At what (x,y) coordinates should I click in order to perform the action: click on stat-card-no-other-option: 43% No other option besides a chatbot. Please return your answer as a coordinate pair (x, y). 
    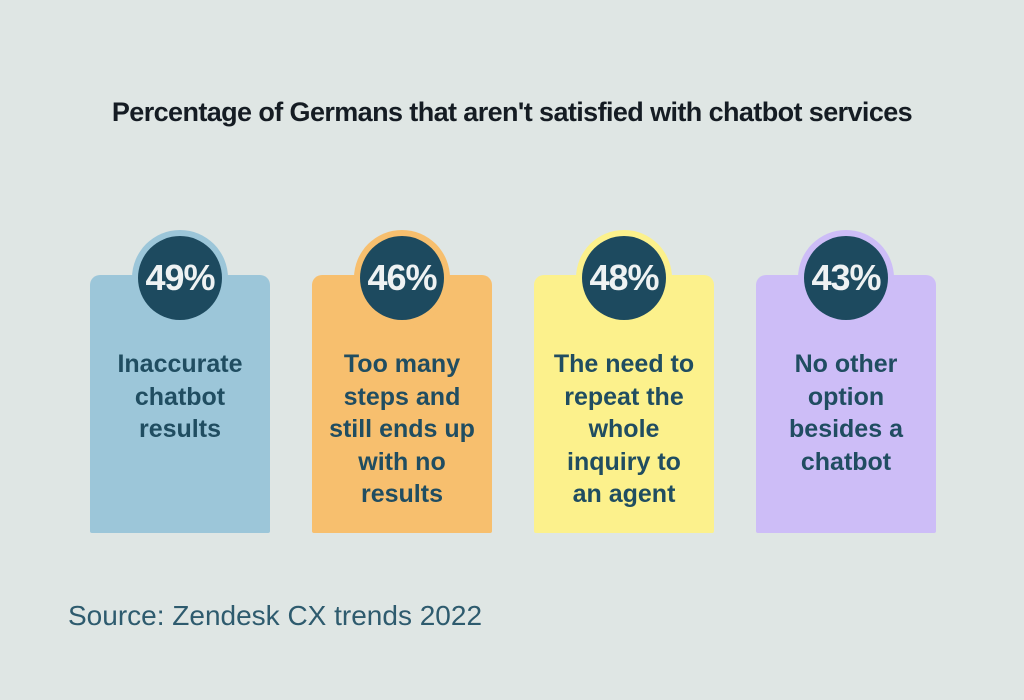
    Looking at the image, I should click on (846, 381).